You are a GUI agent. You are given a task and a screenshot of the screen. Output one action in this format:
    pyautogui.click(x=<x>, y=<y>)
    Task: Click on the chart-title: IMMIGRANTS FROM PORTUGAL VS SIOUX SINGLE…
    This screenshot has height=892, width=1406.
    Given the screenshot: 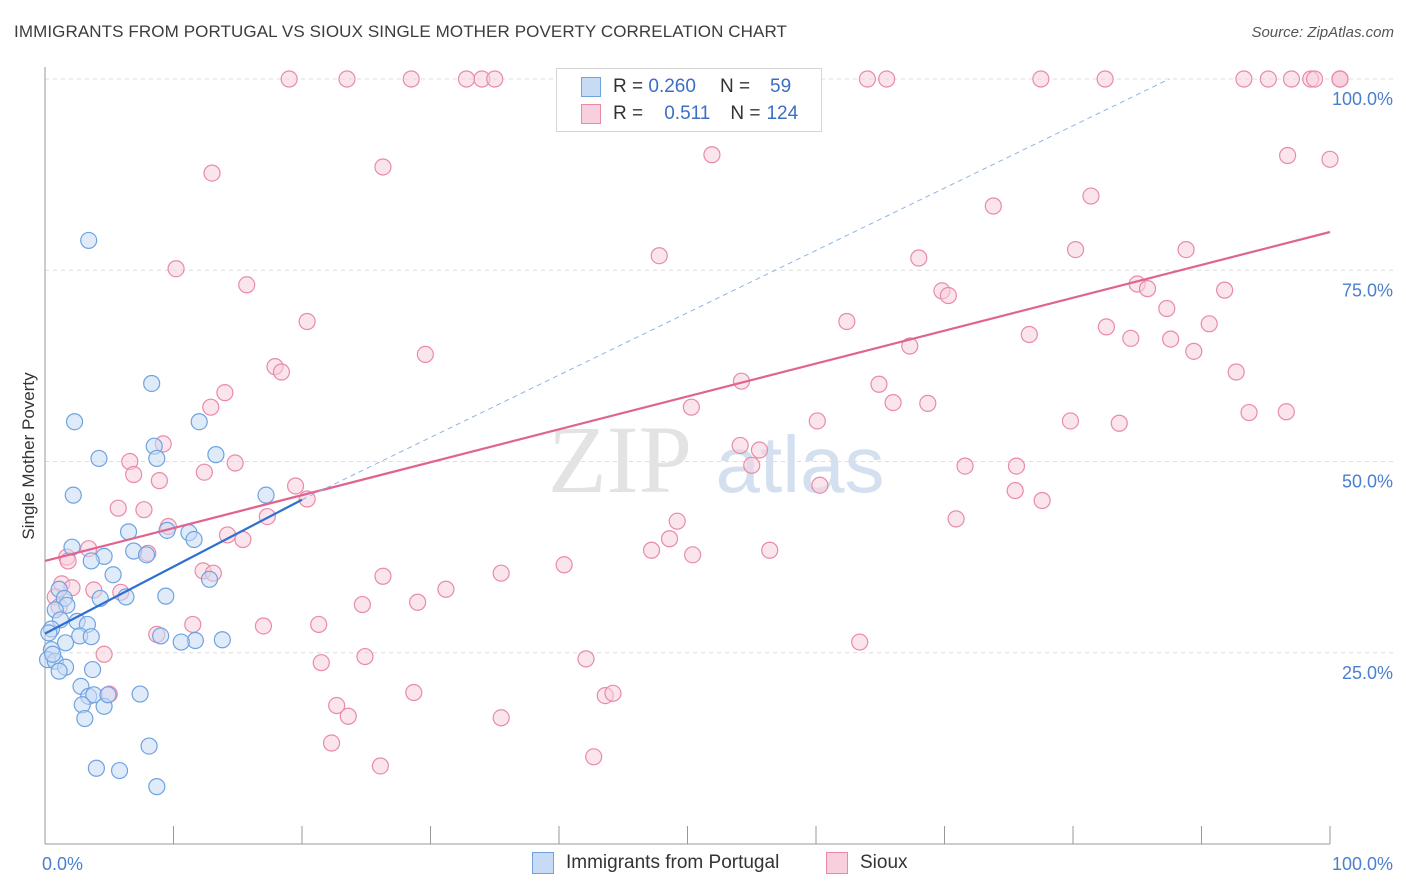 What is the action you would take?
    pyautogui.click(x=401, y=31)
    